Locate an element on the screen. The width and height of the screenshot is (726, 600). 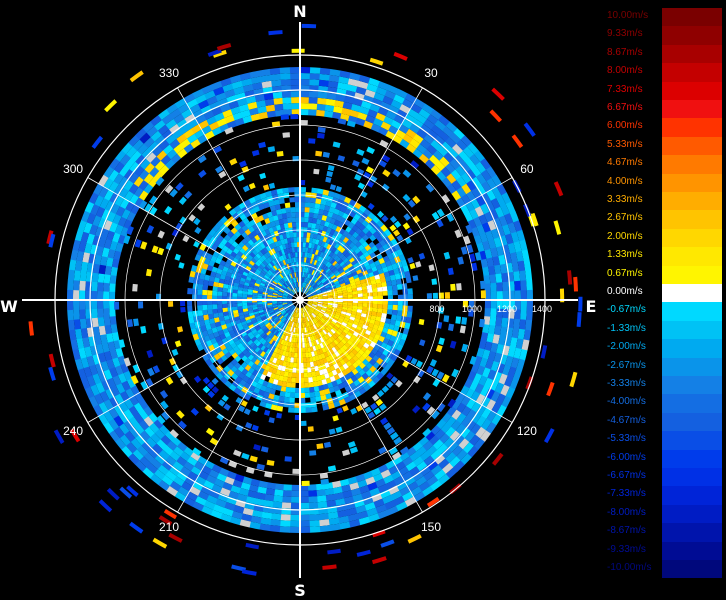
azimuth-spoke is located at coordinates (361, 406).